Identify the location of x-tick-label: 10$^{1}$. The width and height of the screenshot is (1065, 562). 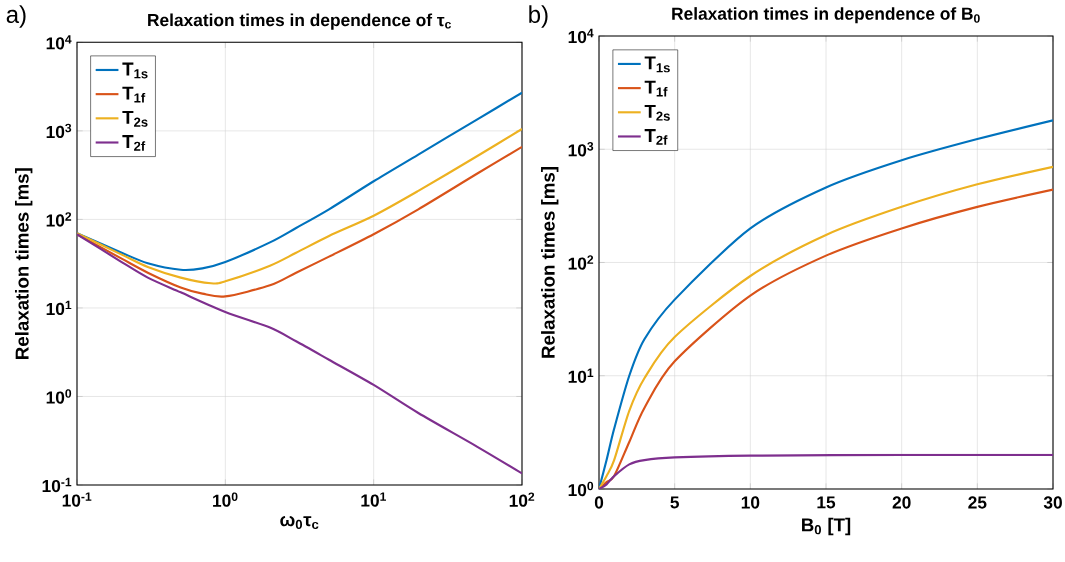
(373, 499).